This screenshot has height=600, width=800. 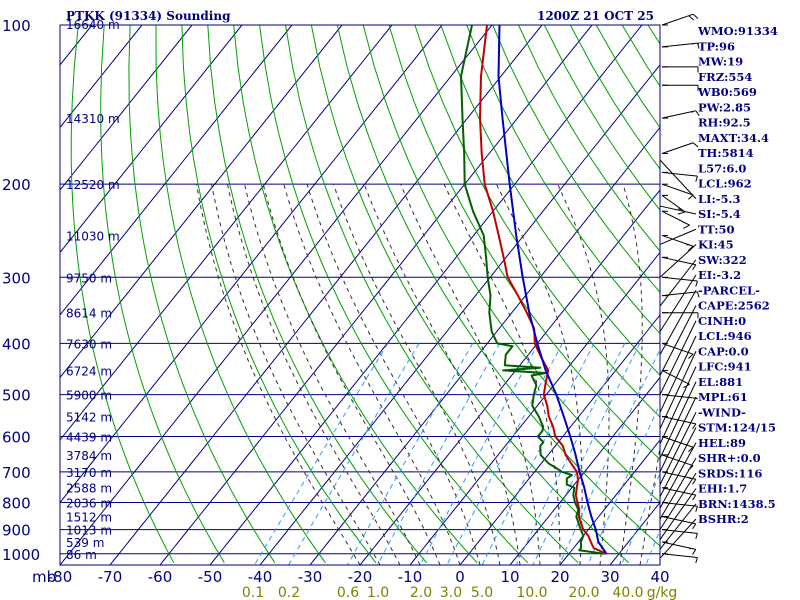 What do you see at coordinates (89, 489) in the screenshot?
I see `height-label: 2588 m` at bounding box center [89, 489].